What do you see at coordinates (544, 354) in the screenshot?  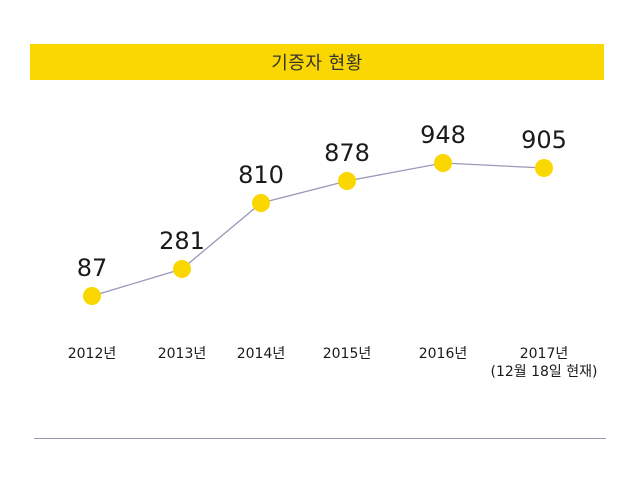 I see `x-tick-label: 2017년` at bounding box center [544, 354].